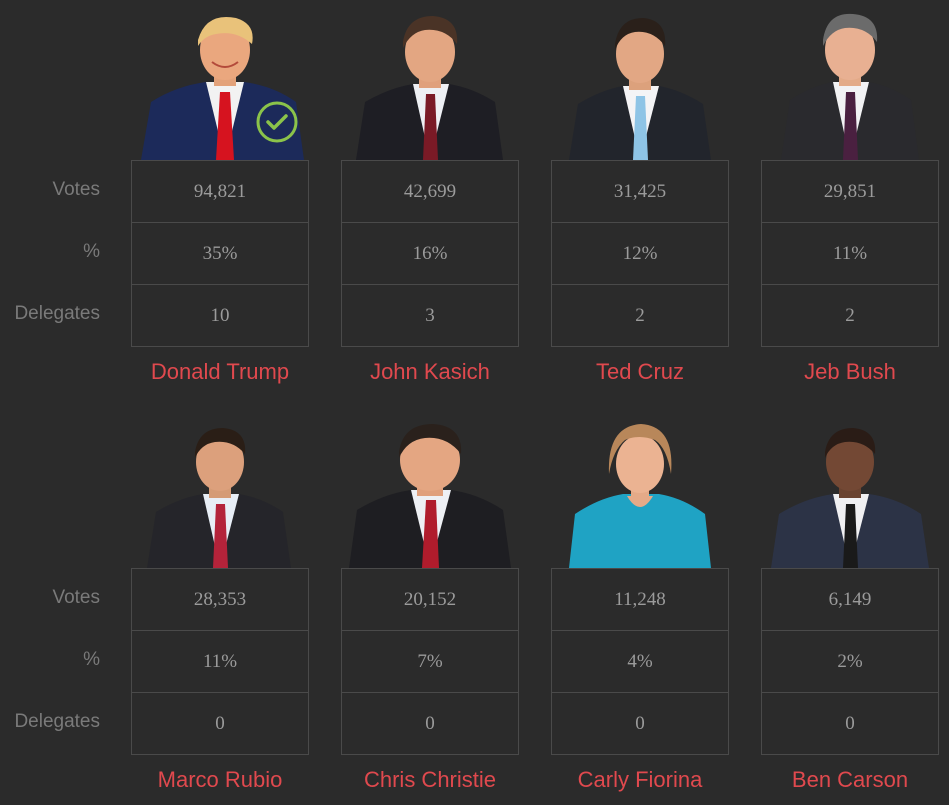 Image resolution: width=949 pixels, height=805 pixels. Describe the element at coordinates (640, 371) in the screenshot. I see `candidate-name: Ted Cruz` at that location.